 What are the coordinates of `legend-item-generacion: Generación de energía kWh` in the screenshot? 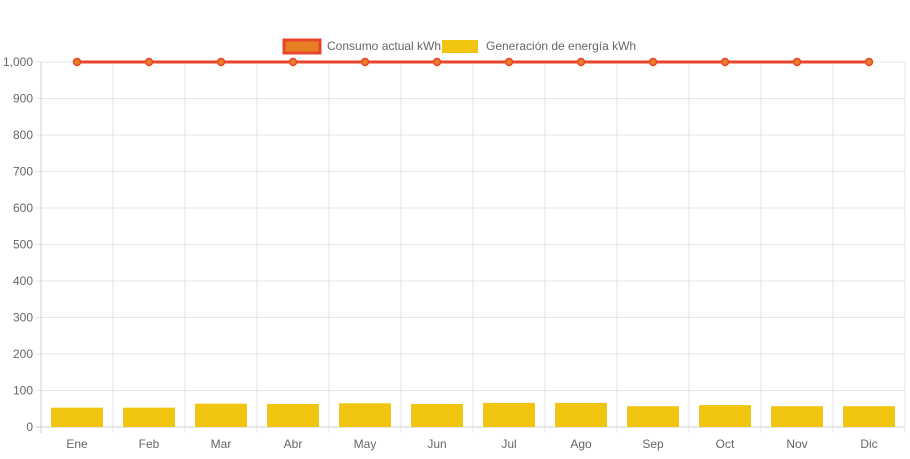 It's located at (539, 46).